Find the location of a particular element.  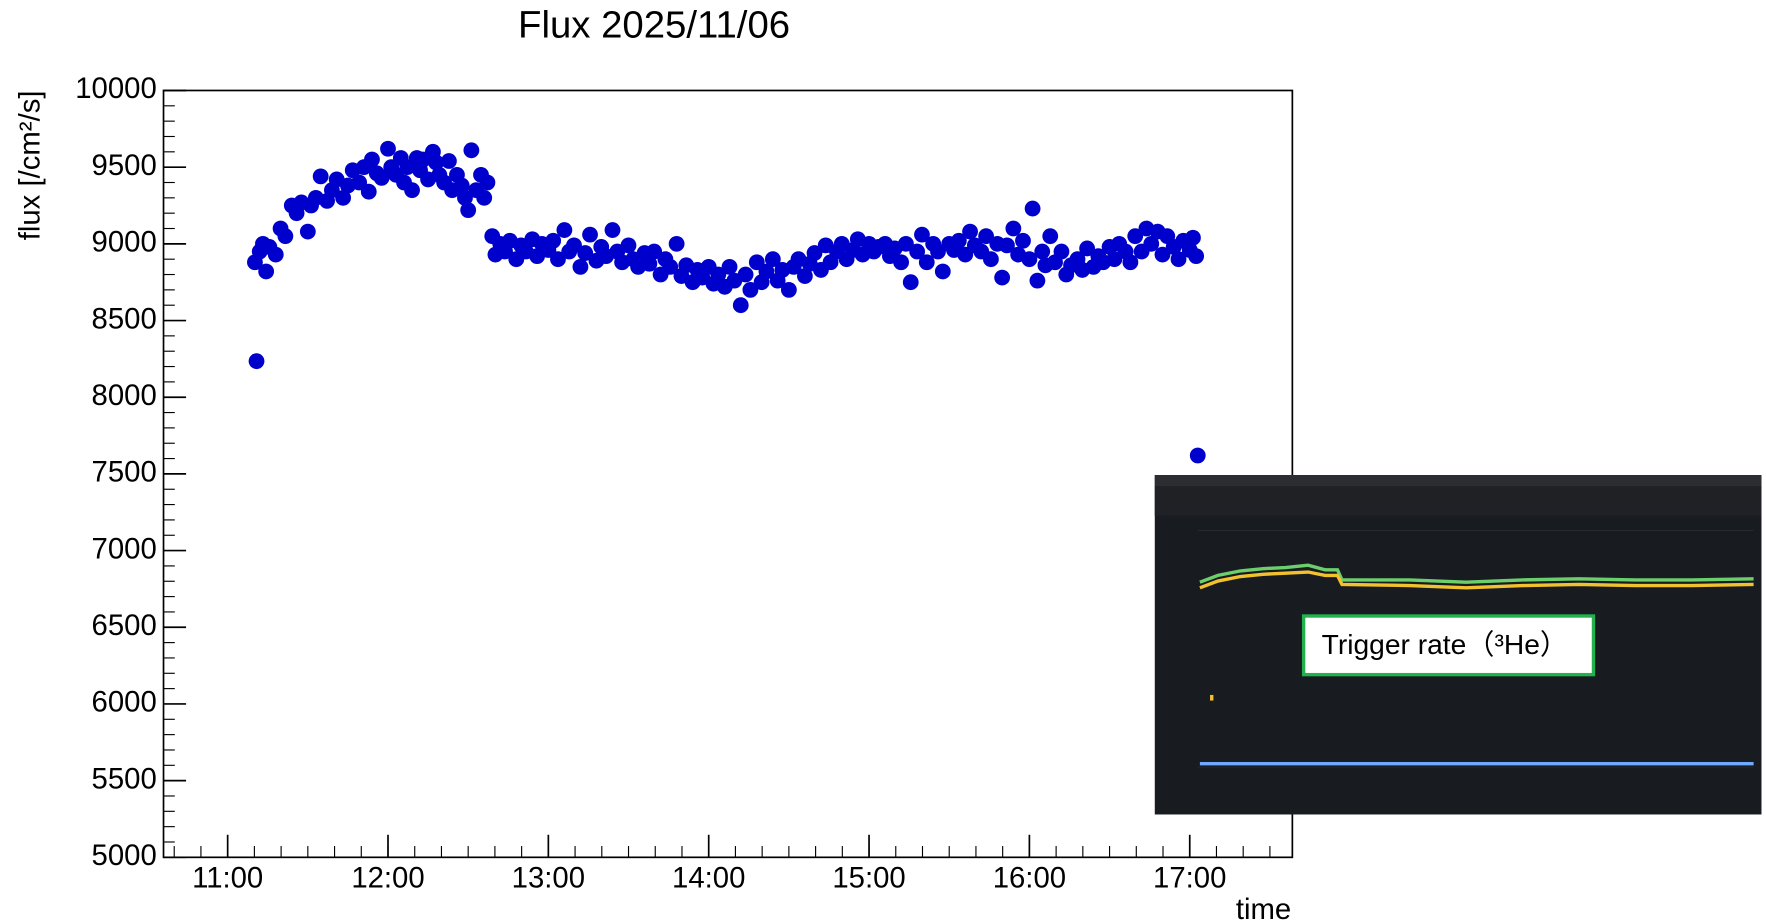

inset-point is located at coordinates (1212, 697).